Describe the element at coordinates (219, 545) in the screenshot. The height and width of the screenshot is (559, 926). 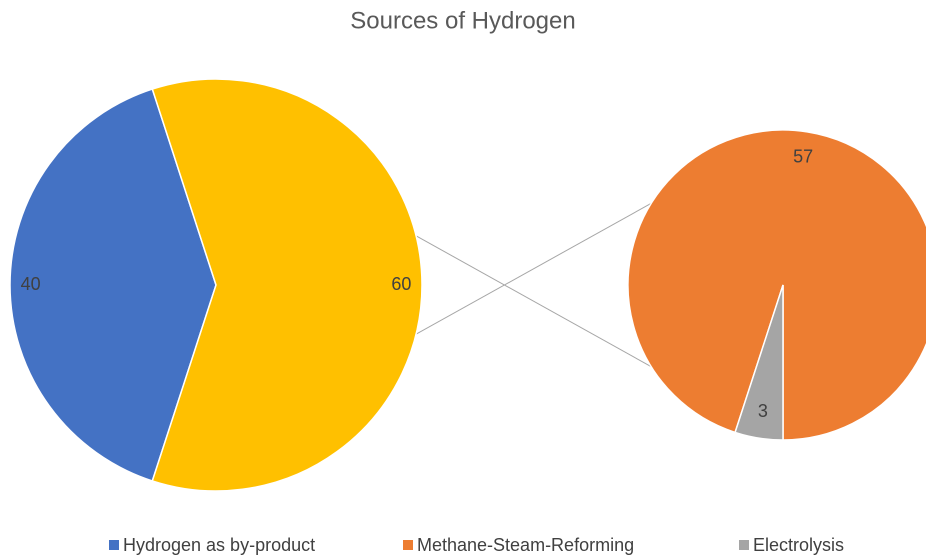
I see `legend-label: Hydrogen as by-product` at that location.